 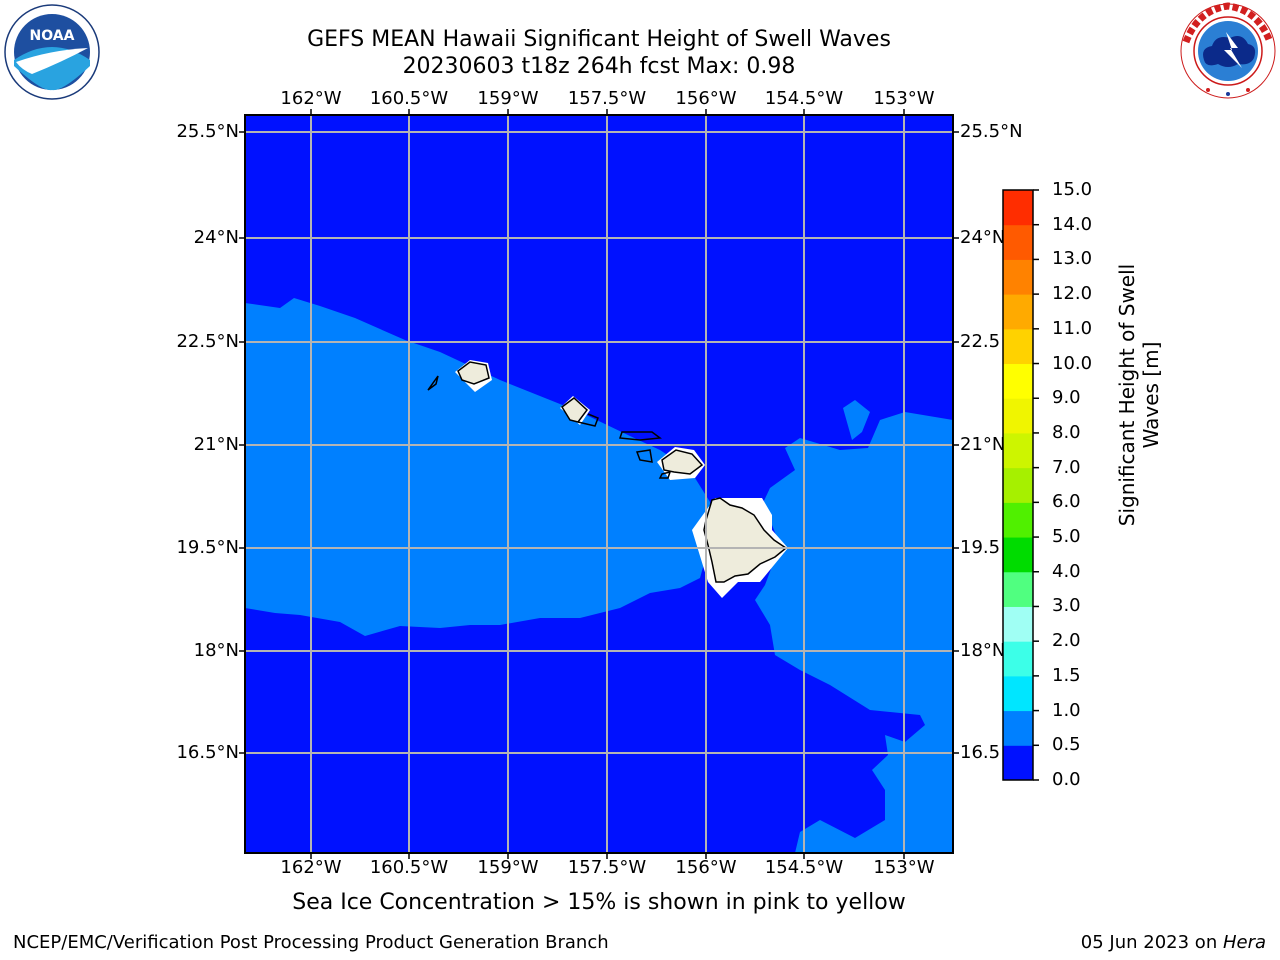 I want to click on colorbar-label: Significant Height of Swell Waves [m], so click(x=1139, y=395).